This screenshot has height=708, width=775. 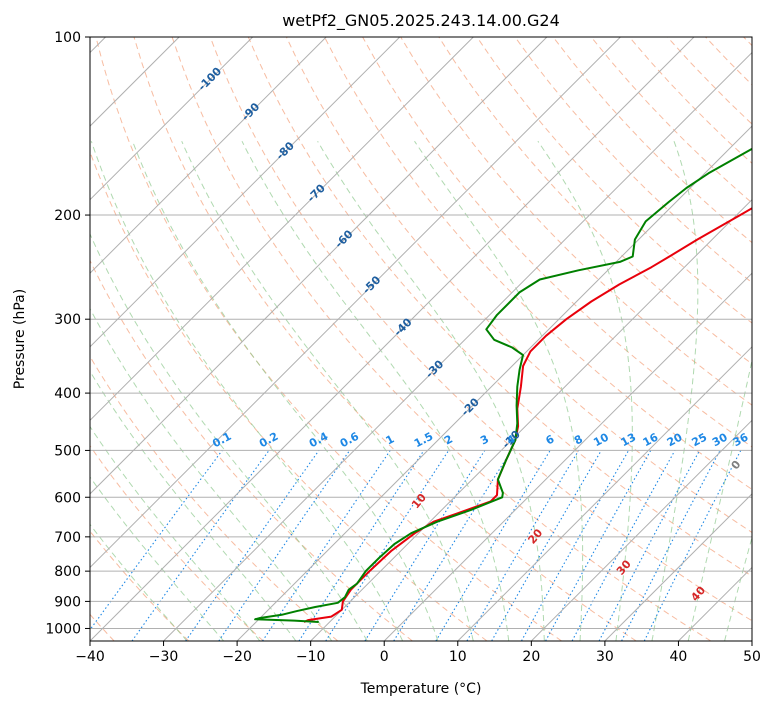 I want to click on mixing-ratio-label: 25, so click(x=700, y=440).